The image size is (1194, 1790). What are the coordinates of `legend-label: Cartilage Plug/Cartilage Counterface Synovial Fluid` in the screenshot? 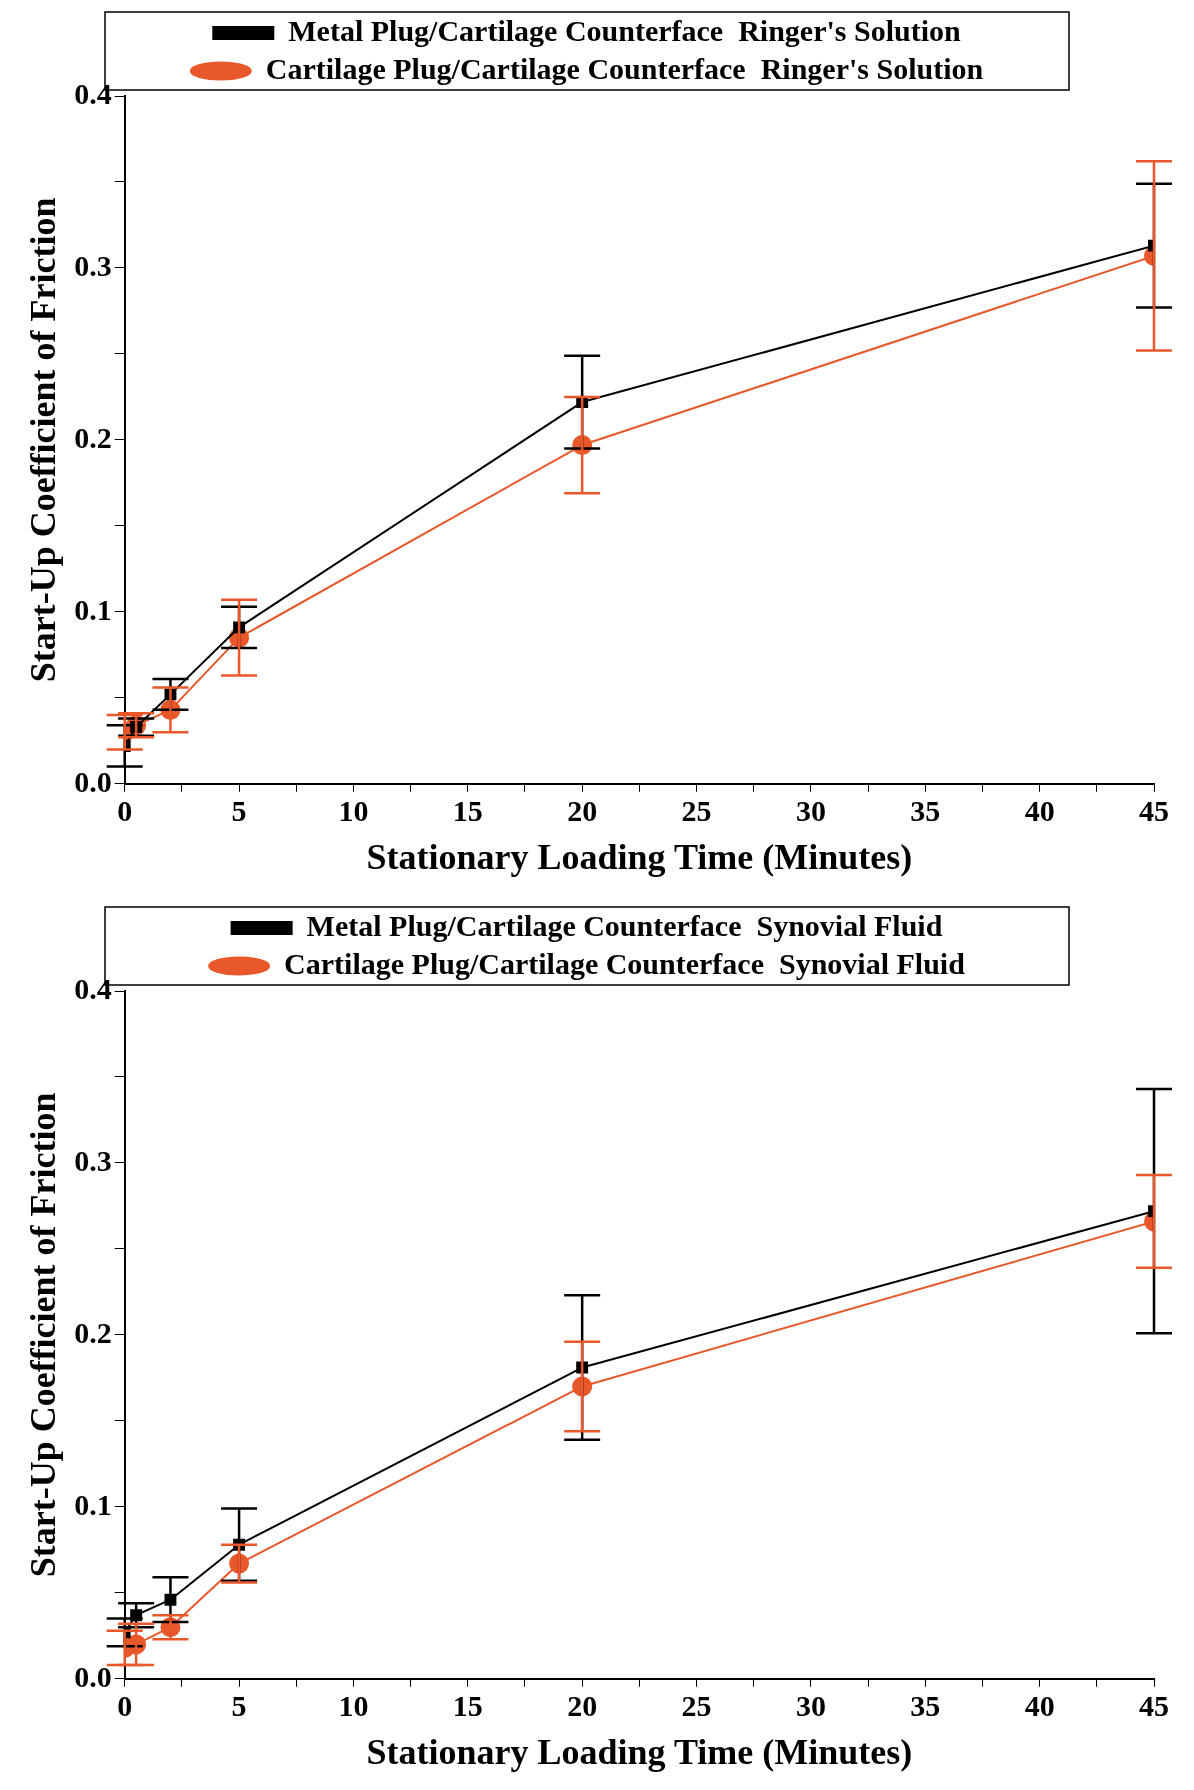 It's located at (625, 963).